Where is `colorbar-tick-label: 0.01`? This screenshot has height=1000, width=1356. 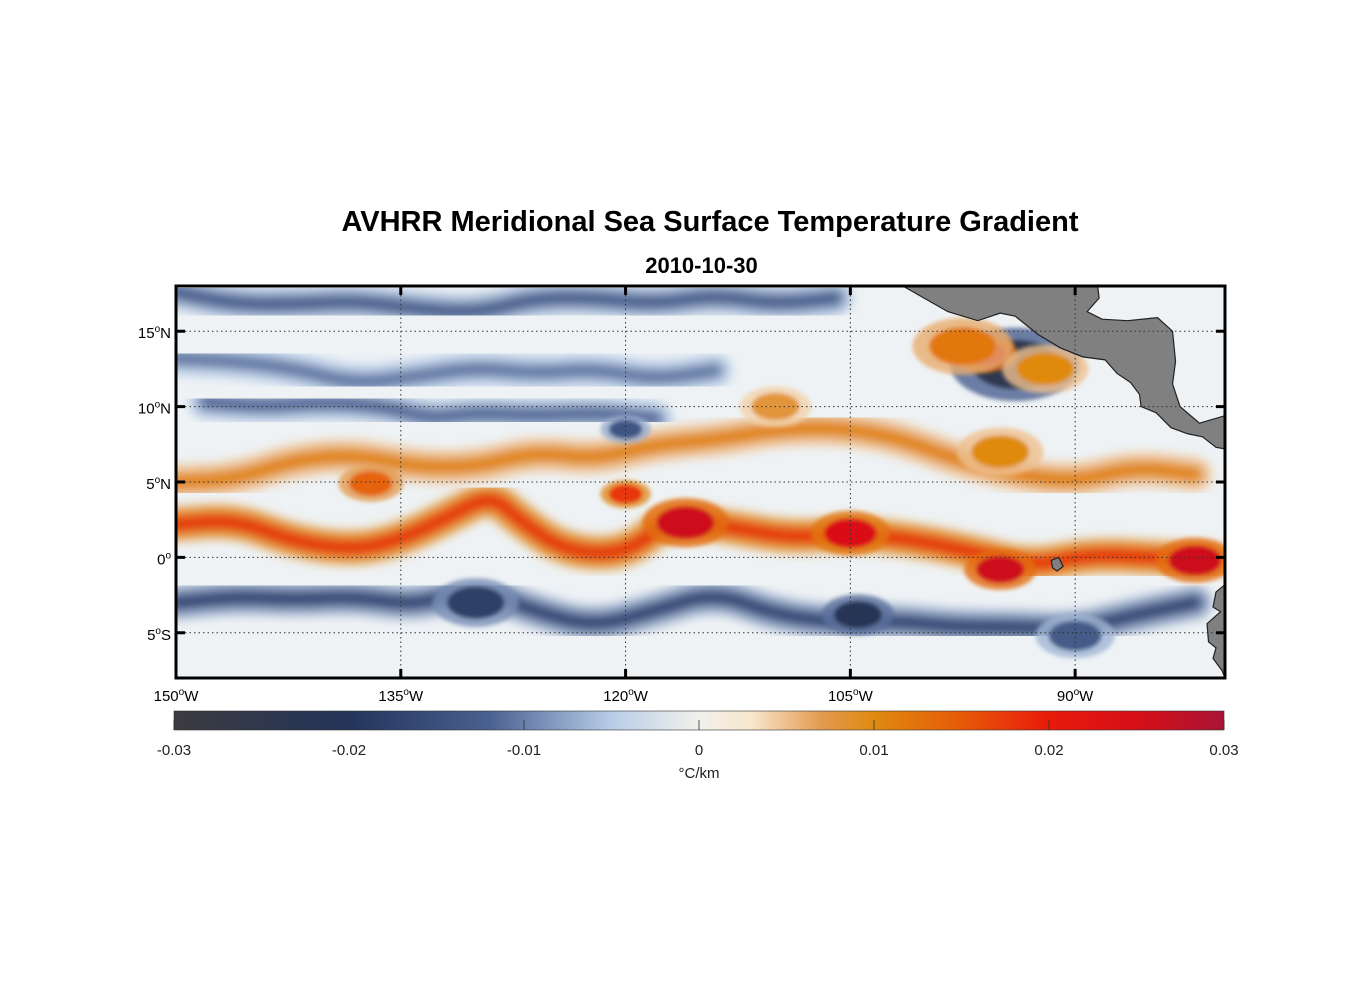 colorbar-tick-label: 0.01 is located at coordinates (873, 750).